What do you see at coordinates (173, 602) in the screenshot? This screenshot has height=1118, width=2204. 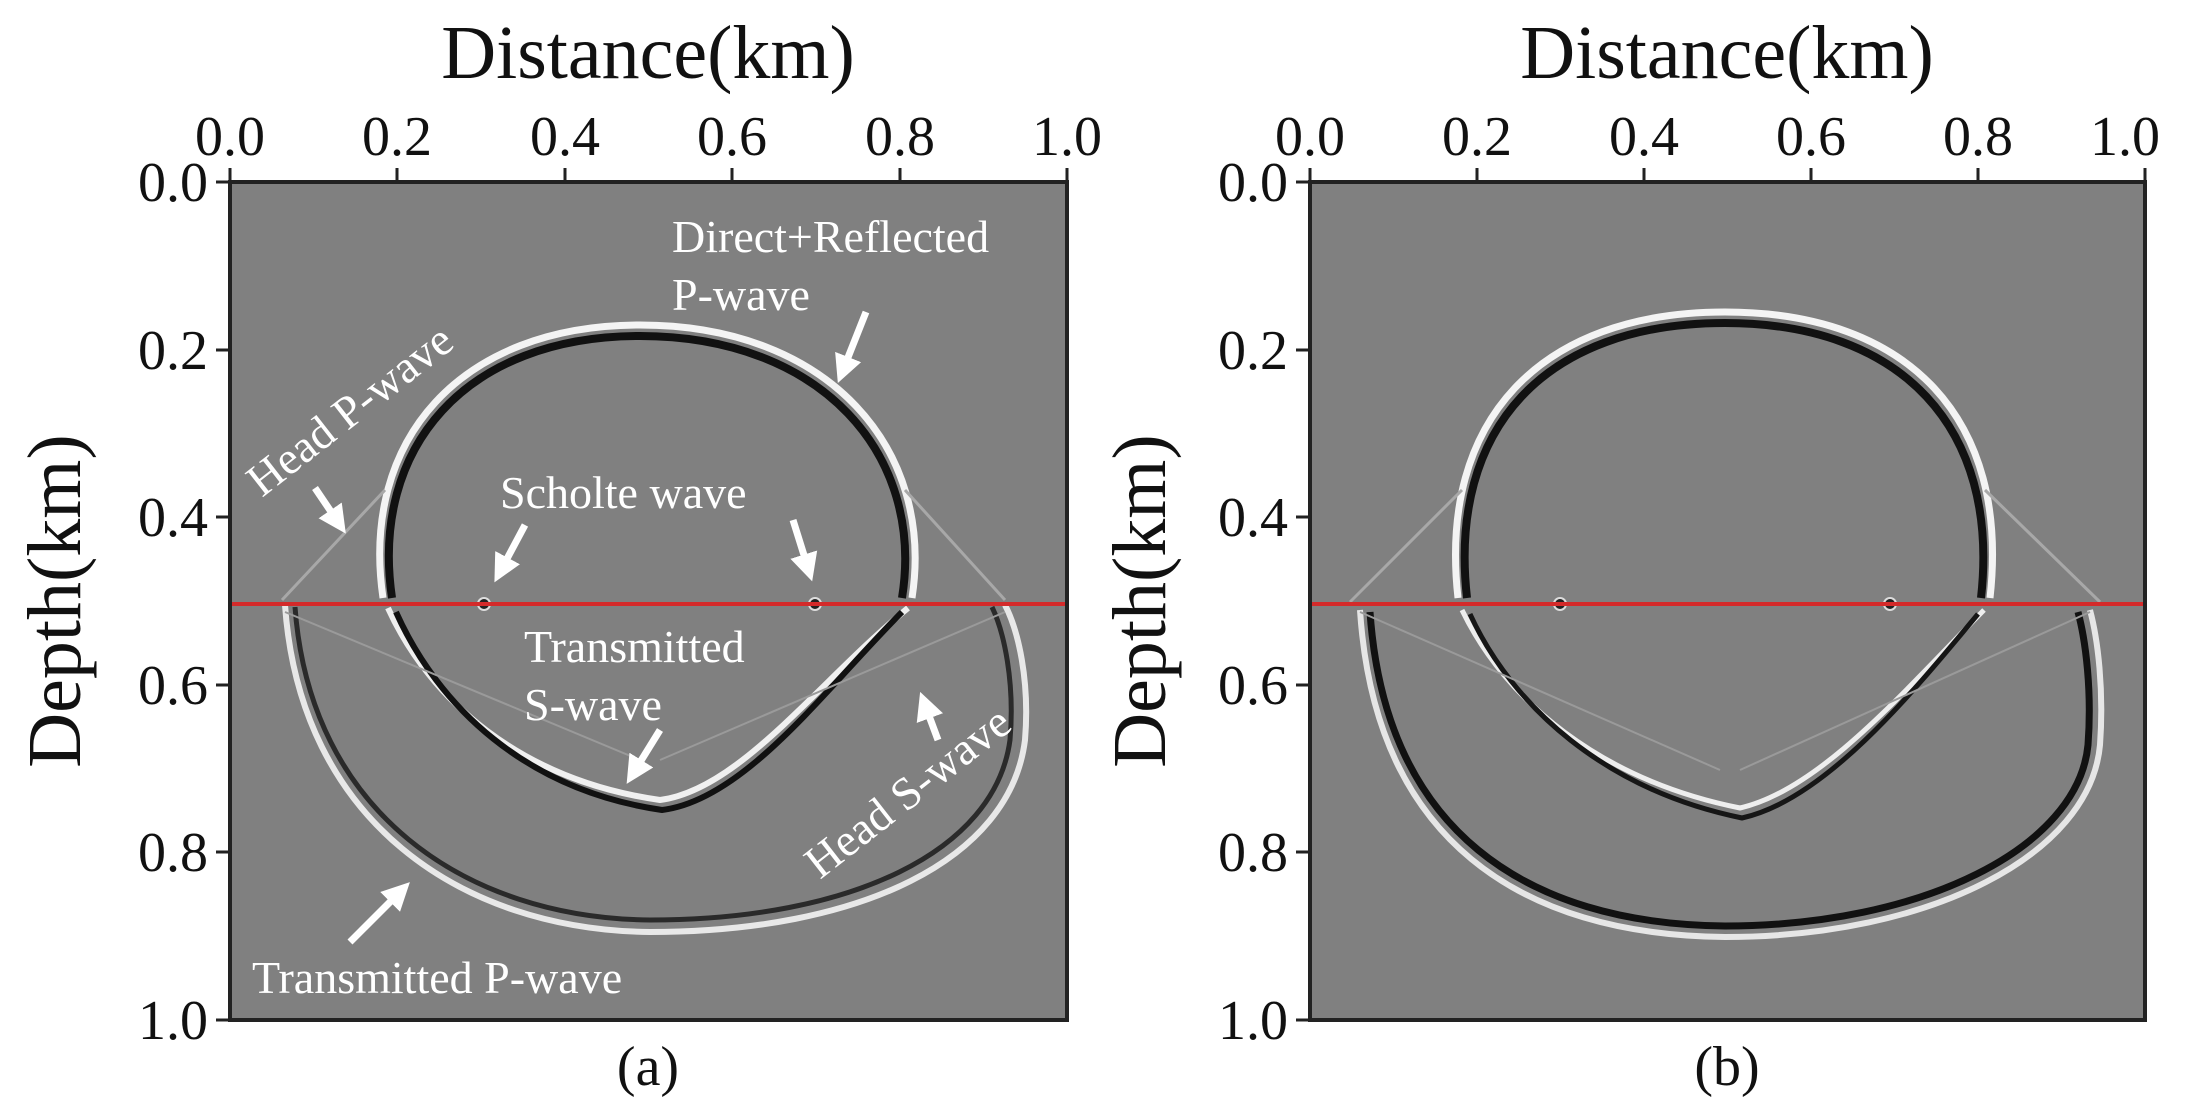 I see `panel-a-y-tick-labels: 0.0 0.2 0.4 0.6 0.8 1.0` at bounding box center [173, 602].